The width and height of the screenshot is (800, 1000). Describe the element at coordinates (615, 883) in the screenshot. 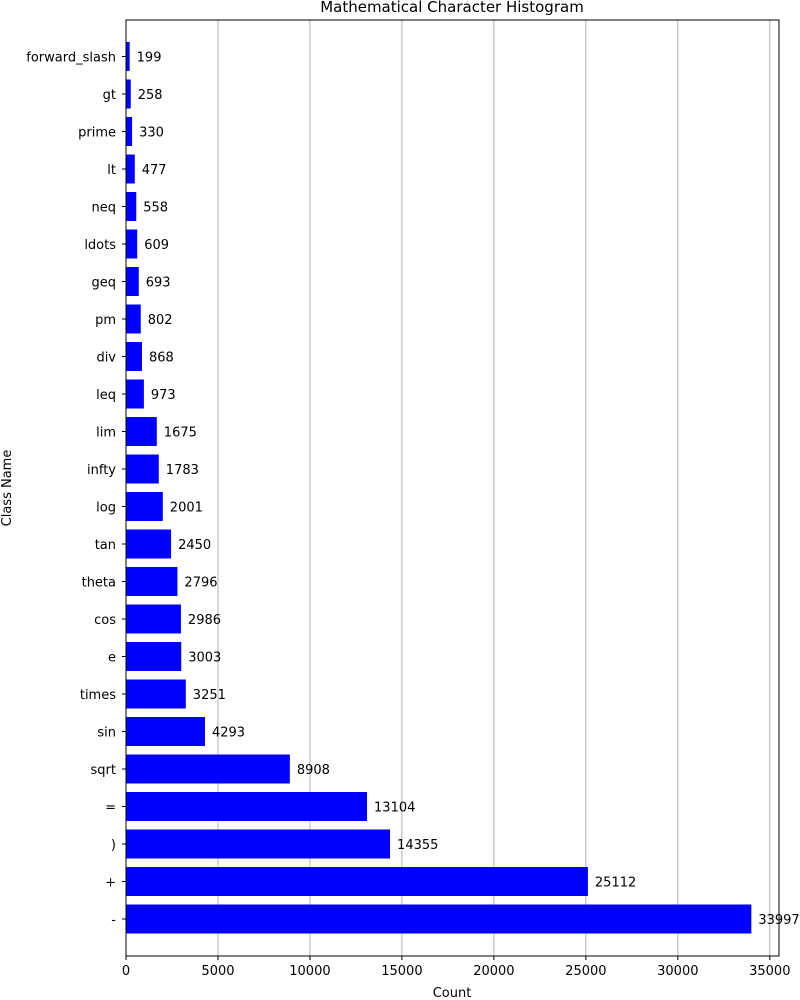

I see `bar-value-label: 25112` at that location.